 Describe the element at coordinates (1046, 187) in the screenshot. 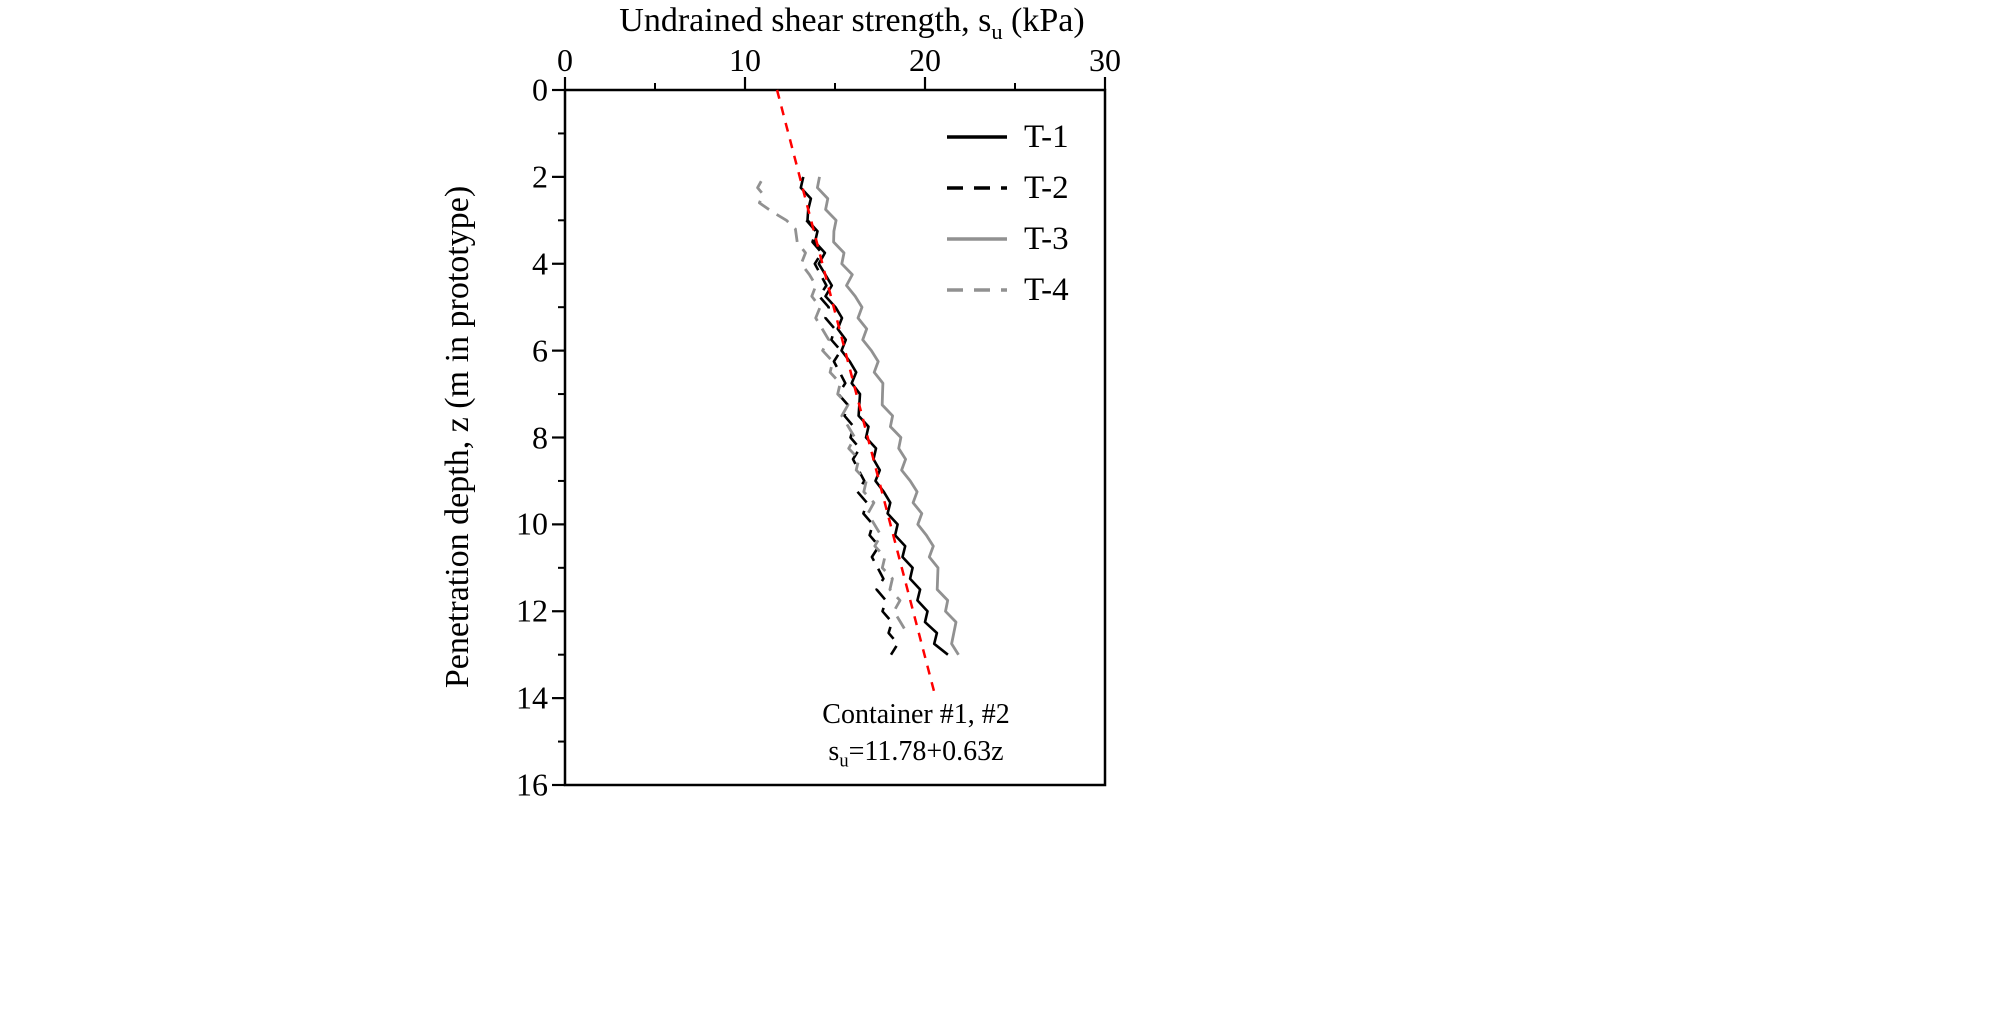

I see `legend-label-t2: T-2` at that location.